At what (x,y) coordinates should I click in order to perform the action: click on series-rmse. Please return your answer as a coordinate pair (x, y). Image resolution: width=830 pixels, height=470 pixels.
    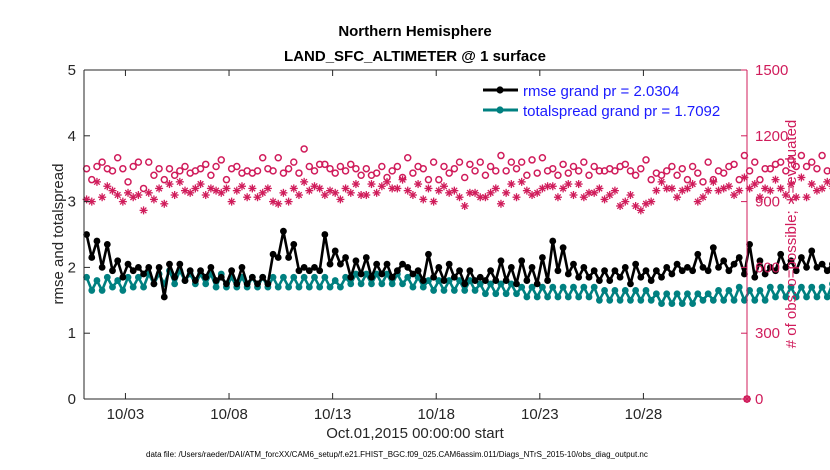
    Looking at the image, I should click on (456, 264).